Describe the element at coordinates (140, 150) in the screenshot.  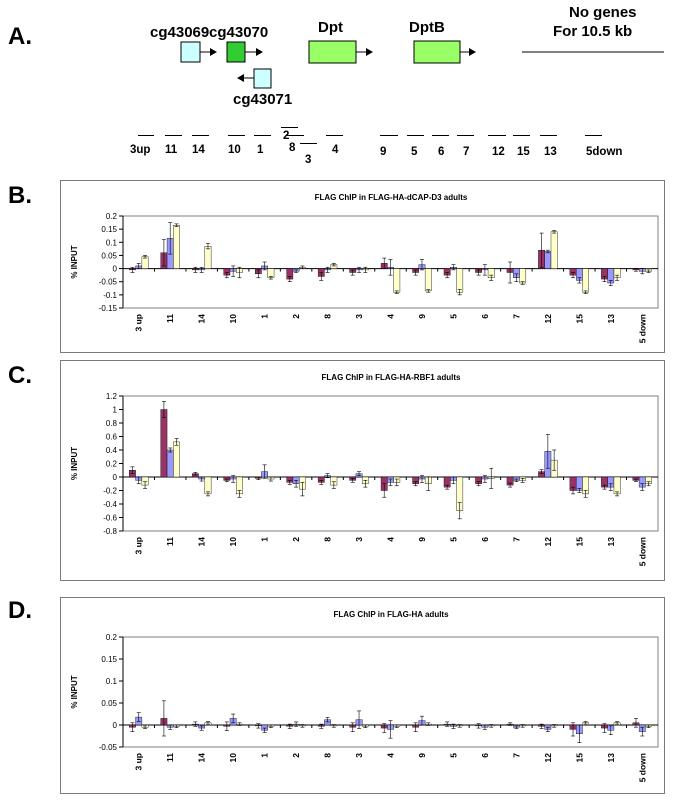
I see `fragment-label-3up: 3up` at that location.